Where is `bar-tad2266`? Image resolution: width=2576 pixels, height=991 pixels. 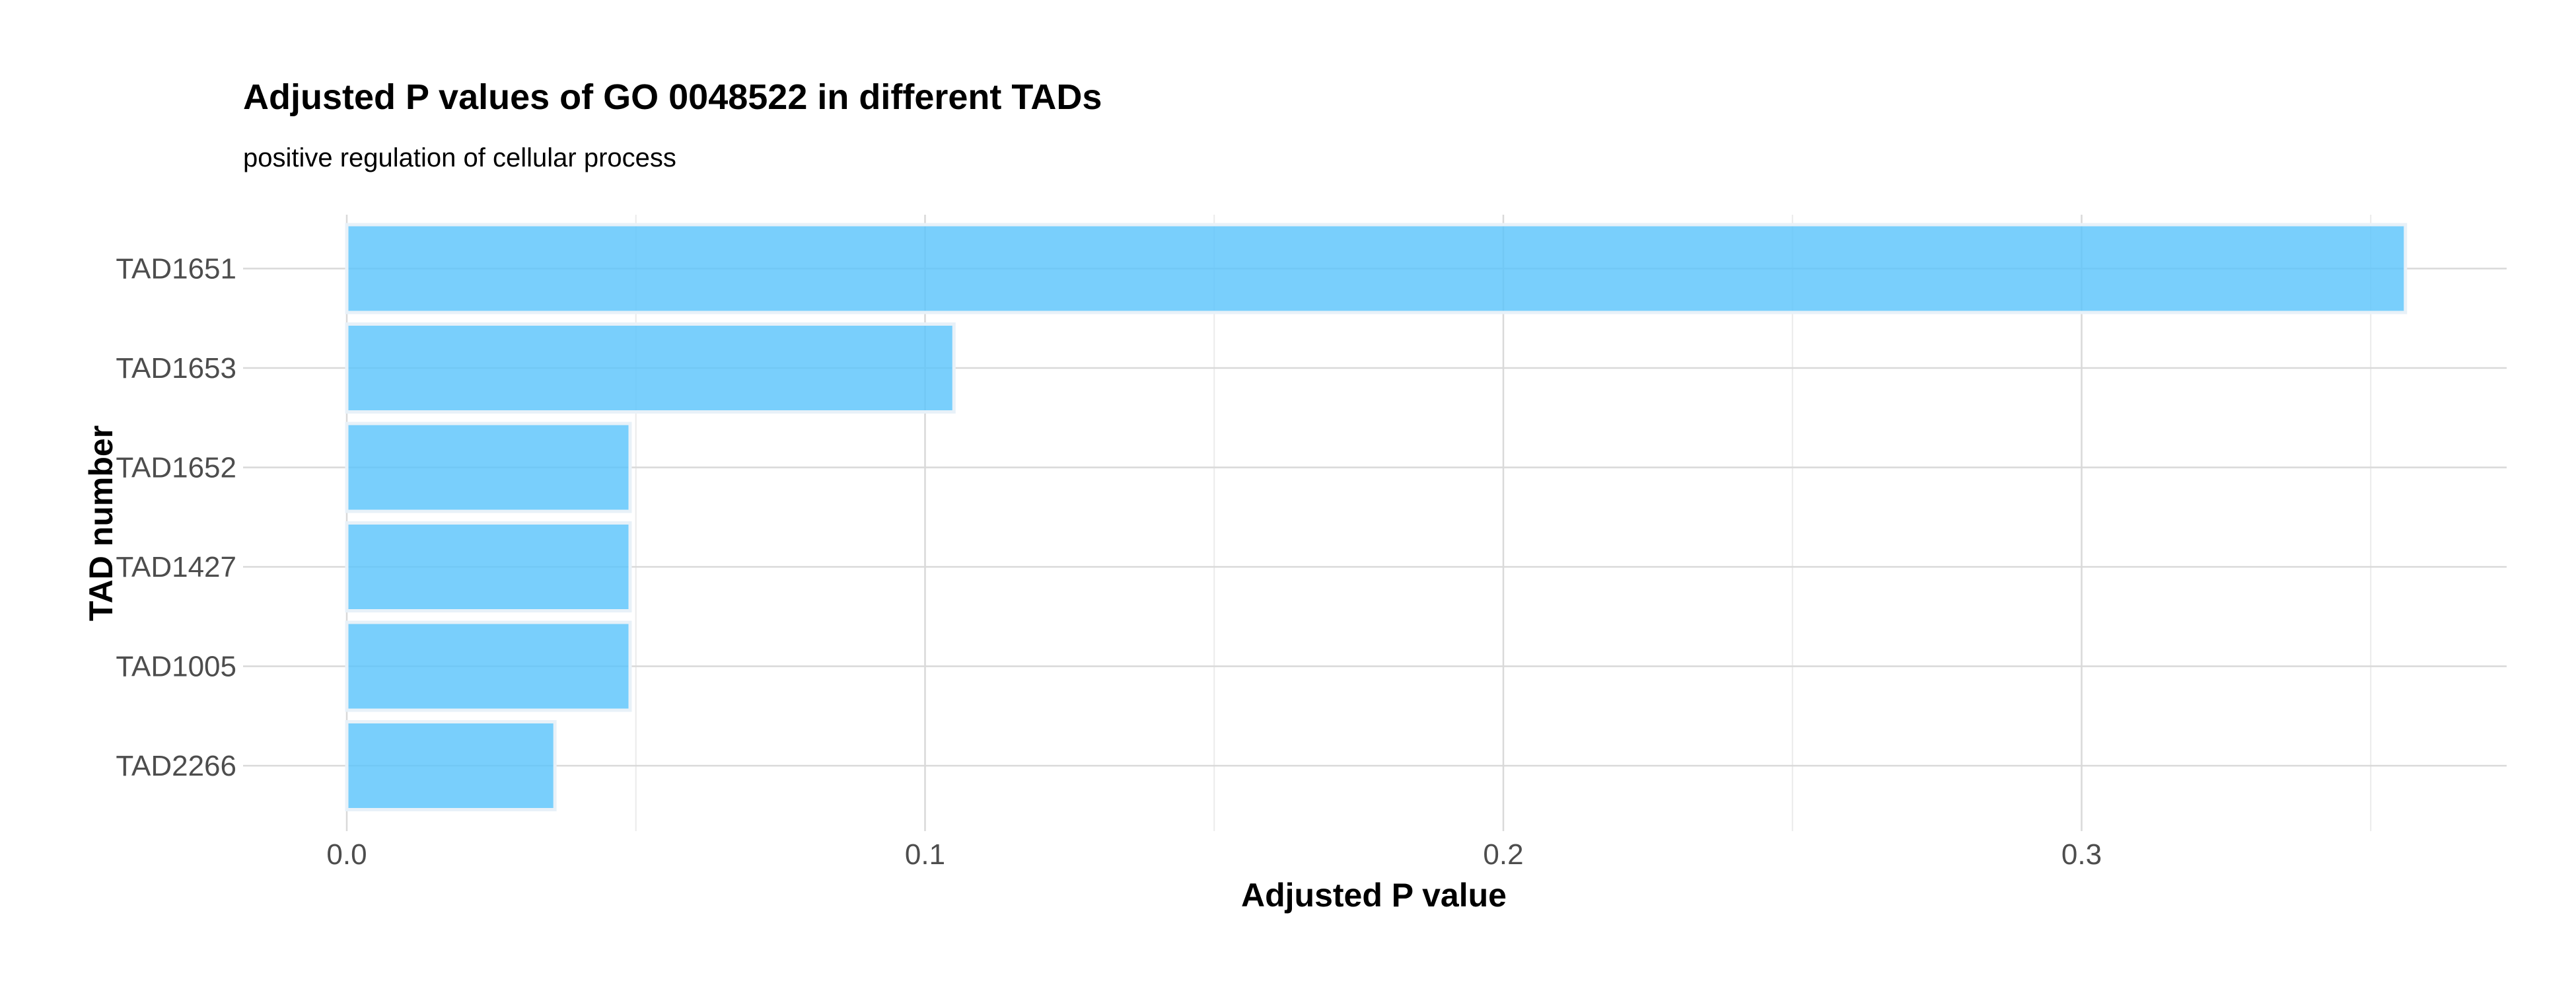
bar-tad2266 is located at coordinates (451, 765).